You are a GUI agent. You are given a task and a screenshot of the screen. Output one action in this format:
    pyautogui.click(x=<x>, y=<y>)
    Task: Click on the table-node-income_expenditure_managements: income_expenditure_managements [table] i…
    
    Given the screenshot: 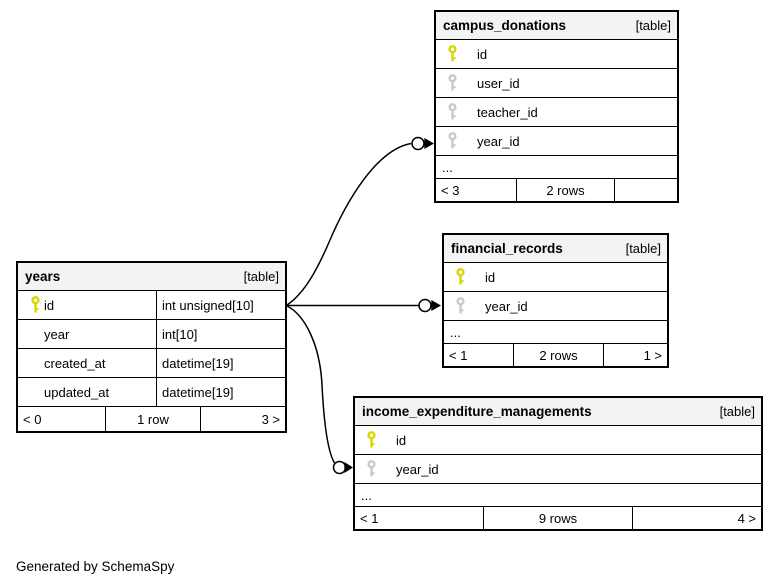 What is the action you would take?
    pyautogui.click(x=558, y=463)
    